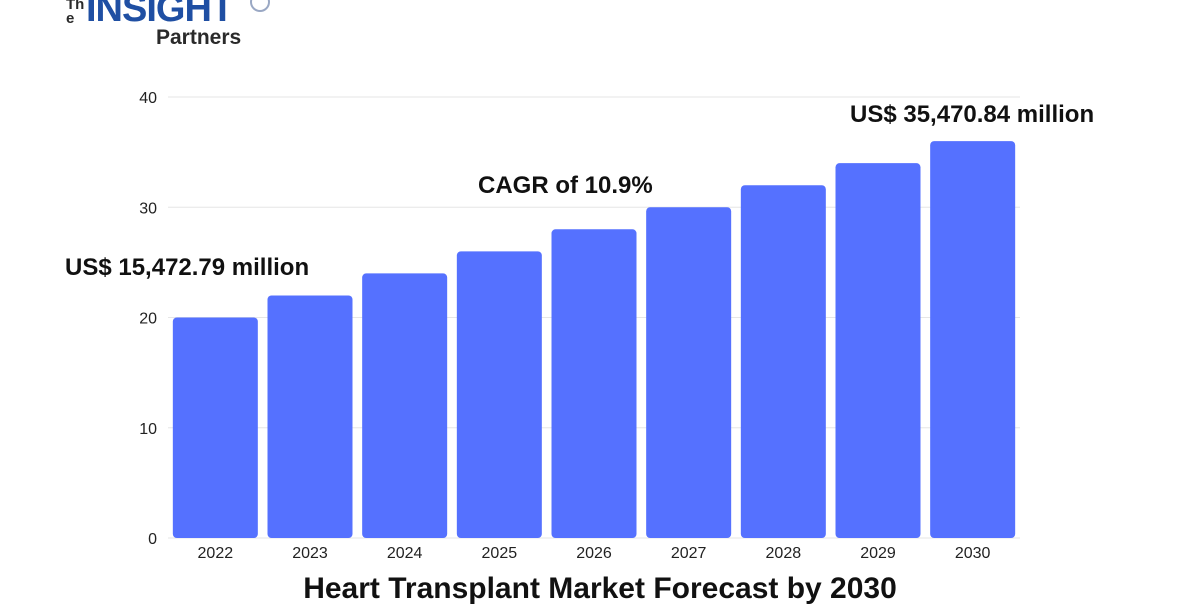  I want to click on x-tick-label: 2026, so click(594, 553).